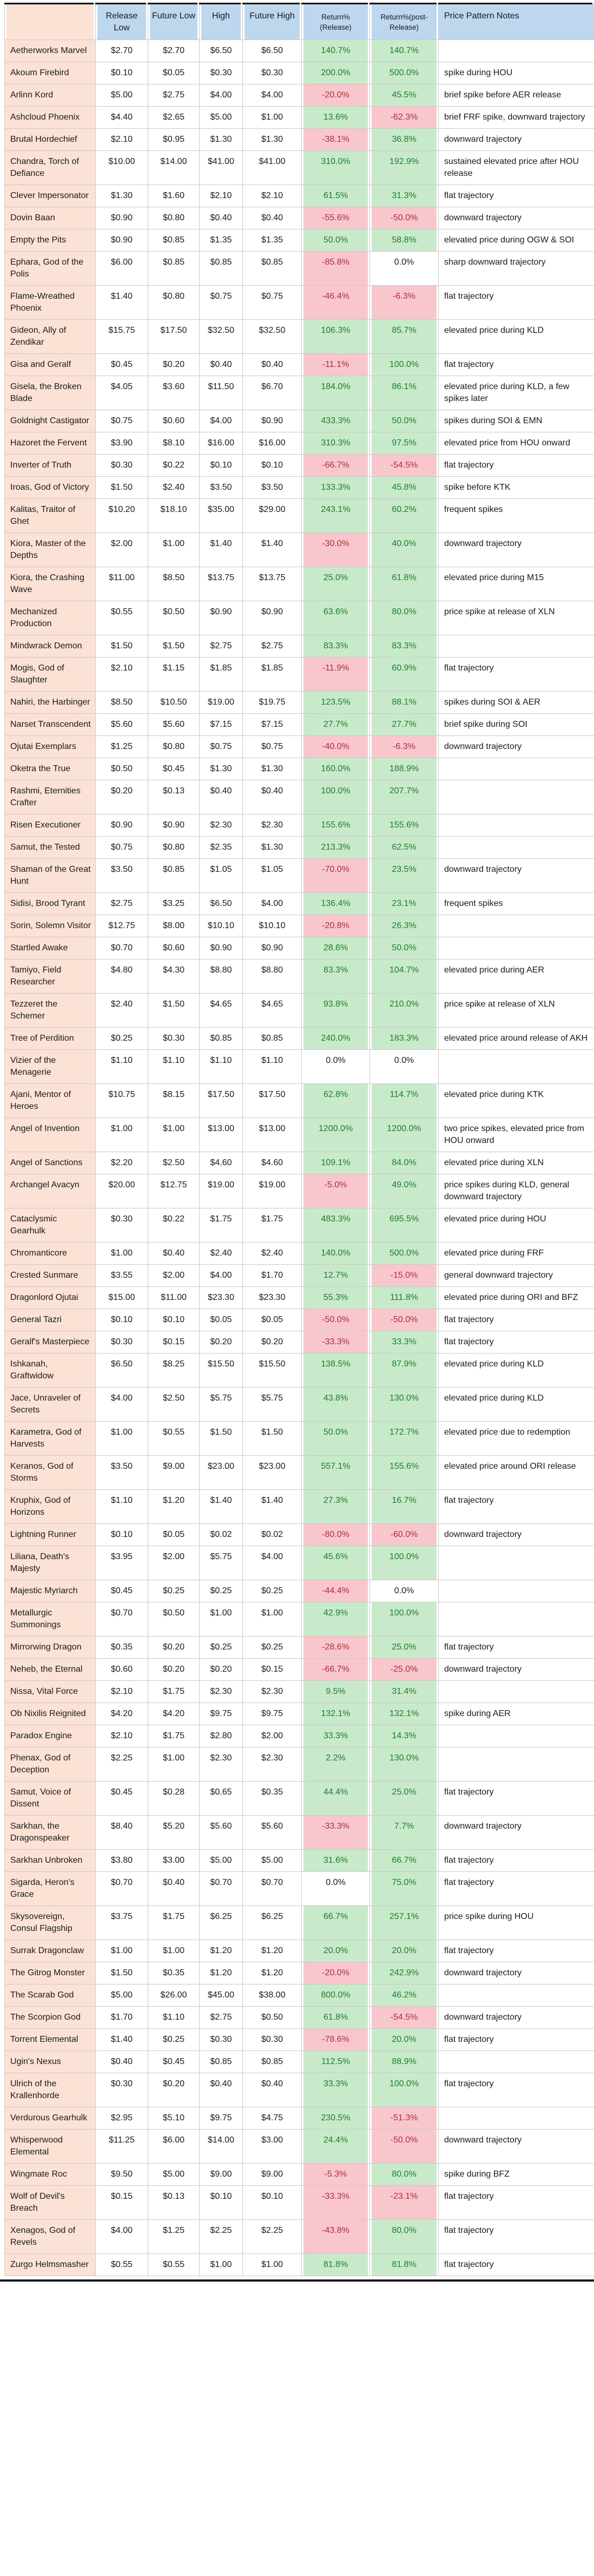 The width and height of the screenshot is (594, 2576). I want to click on row-name-cell: Arlinn Kord, so click(50, 95).